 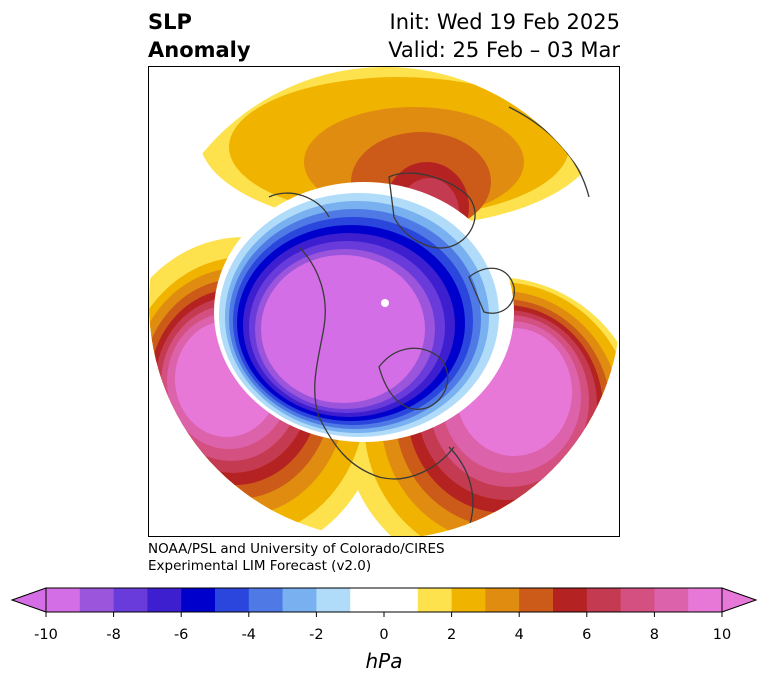 I want to click on colorbar-tick-label: 2, so click(x=451, y=635).